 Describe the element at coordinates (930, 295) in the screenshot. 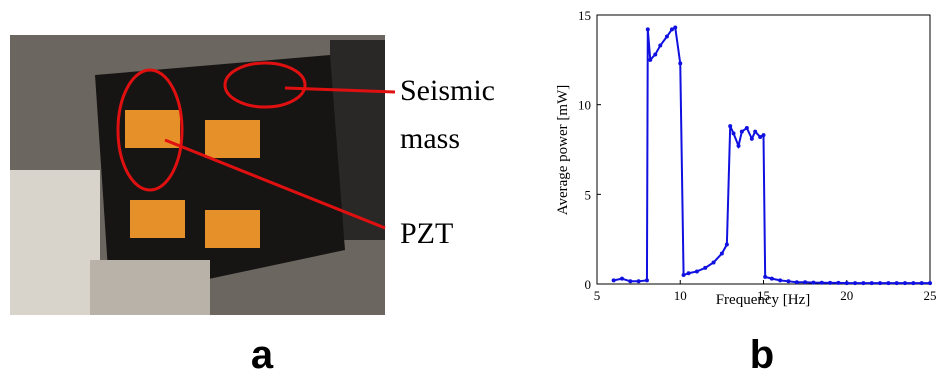

I see `x-tick-label: 25` at that location.